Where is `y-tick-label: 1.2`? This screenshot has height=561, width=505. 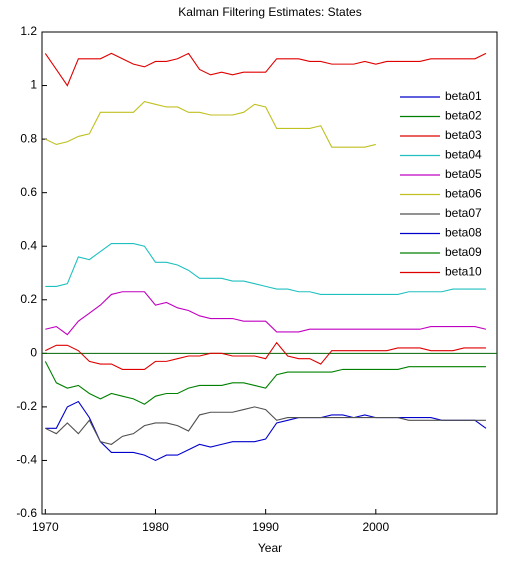 y-tick-label: 1.2 is located at coordinates (28, 31).